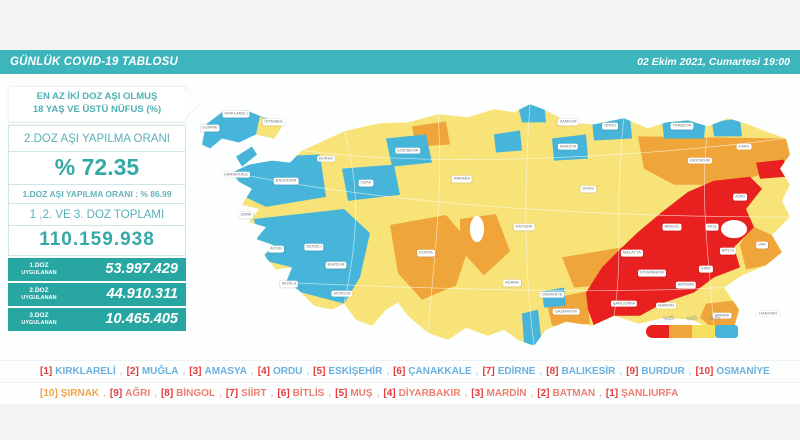 This screenshot has height=440, width=800. Describe the element at coordinates (642, 393) in the screenshot. I see `province-rank-item: [1] ŞANLIURFA` at that location.